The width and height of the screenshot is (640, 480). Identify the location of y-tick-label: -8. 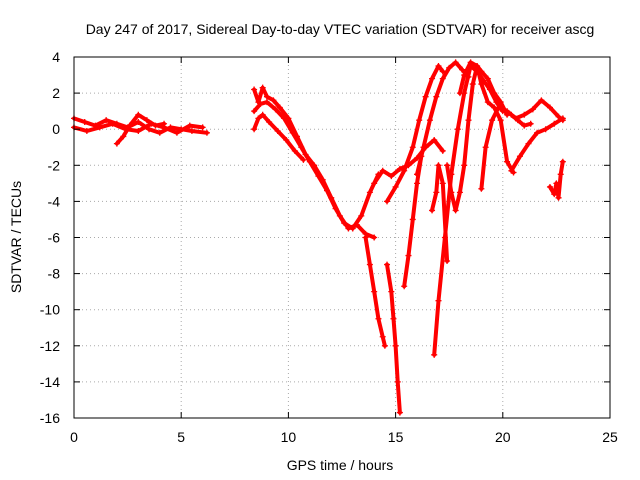
(54, 274).